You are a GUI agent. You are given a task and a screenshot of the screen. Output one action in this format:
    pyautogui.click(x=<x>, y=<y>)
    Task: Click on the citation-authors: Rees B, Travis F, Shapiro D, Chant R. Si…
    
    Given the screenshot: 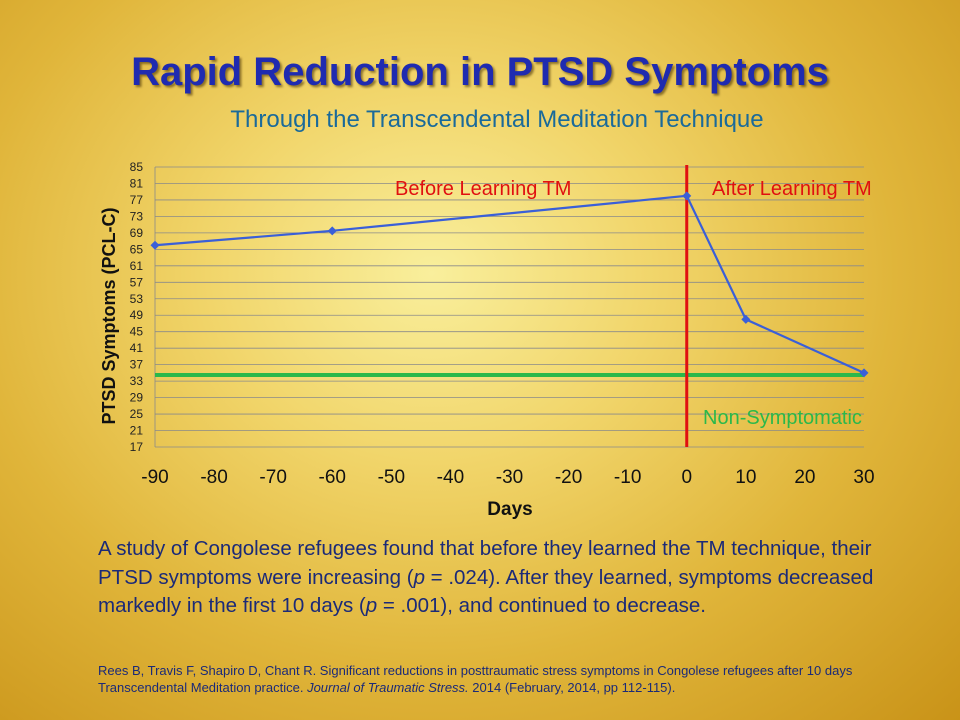 What is the action you would take?
    pyautogui.click(x=475, y=679)
    